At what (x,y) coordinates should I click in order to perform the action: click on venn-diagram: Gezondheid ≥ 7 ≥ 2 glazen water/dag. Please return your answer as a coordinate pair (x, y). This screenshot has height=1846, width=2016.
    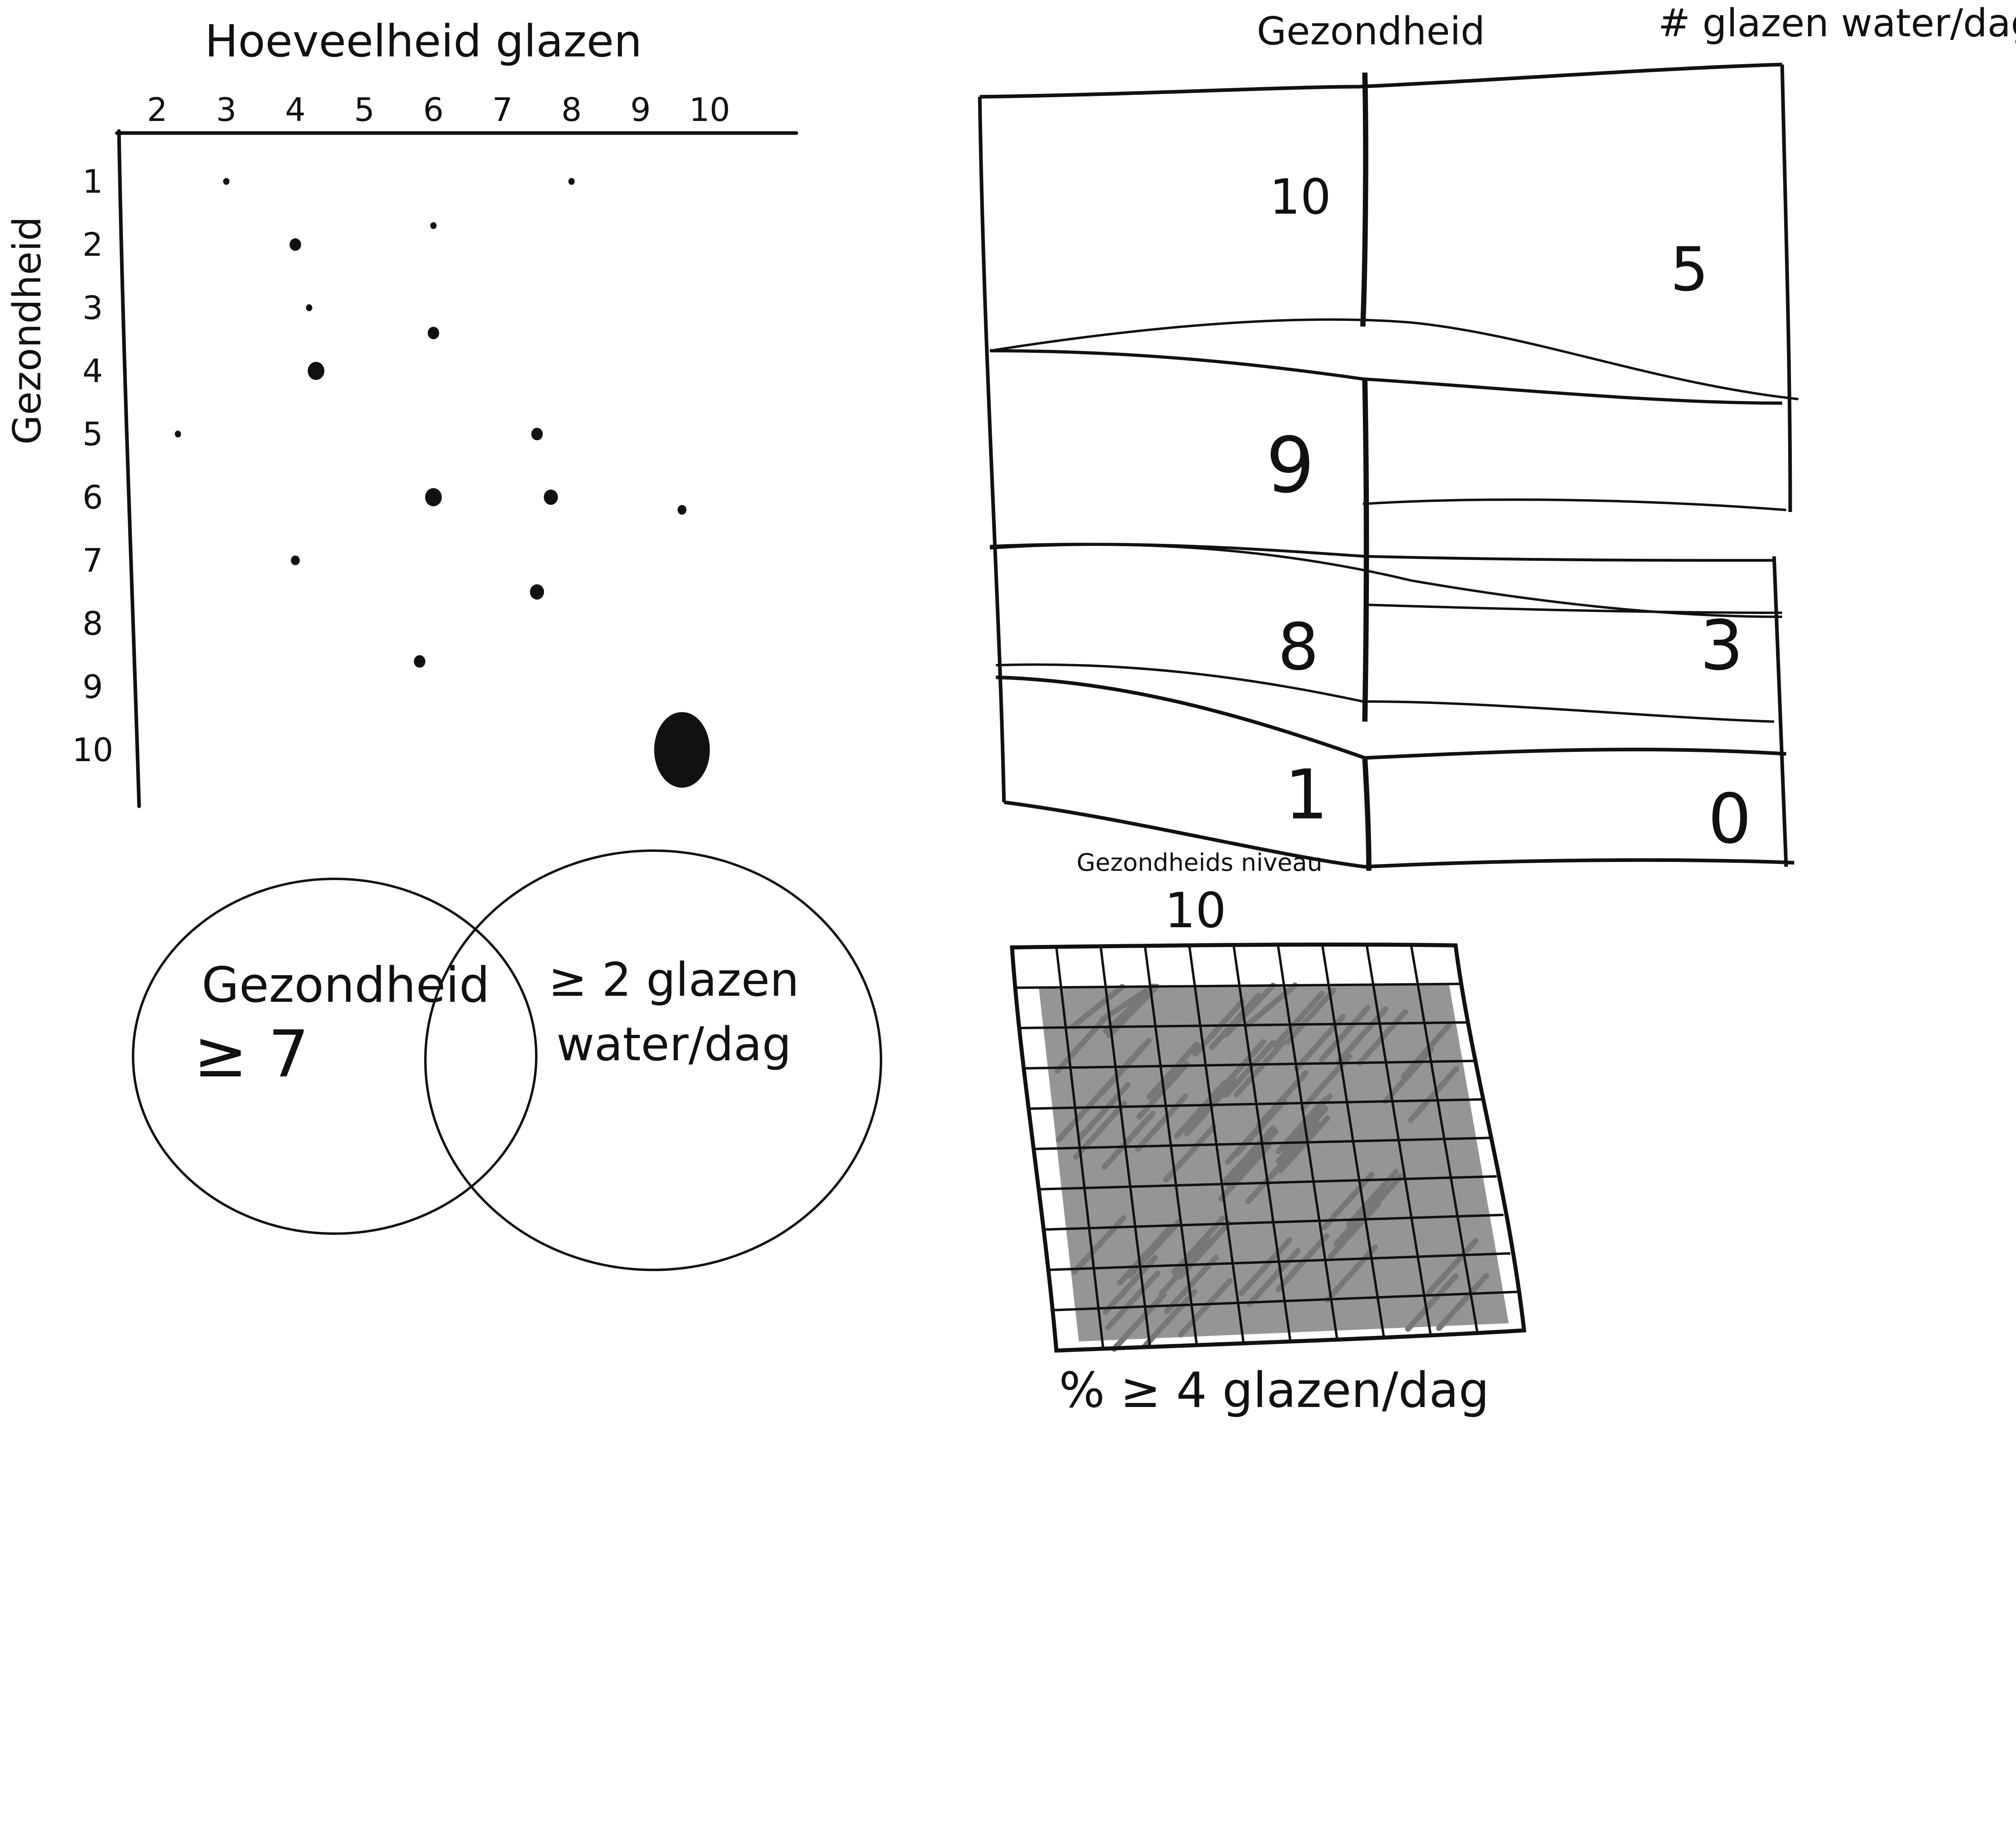
    Looking at the image, I should click on (507, 1060).